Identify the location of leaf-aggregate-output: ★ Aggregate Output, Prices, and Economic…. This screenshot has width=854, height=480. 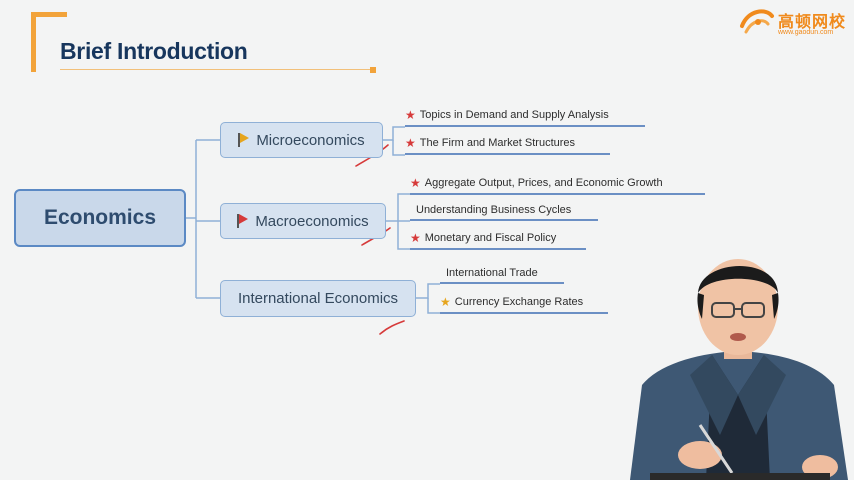
(557, 185).